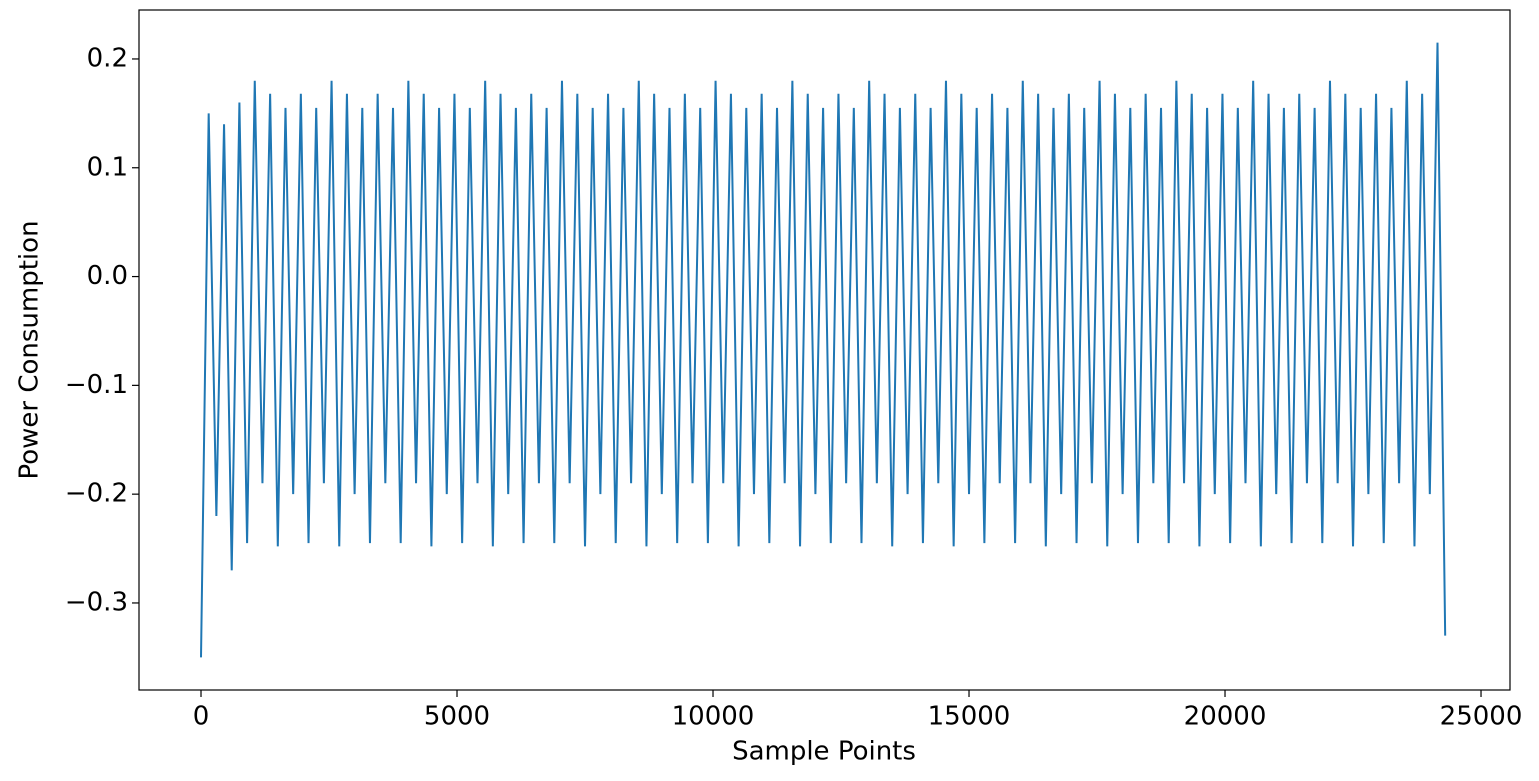  What do you see at coordinates (969, 717) in the screenshot?
I see `x-tick-label: 15000` at bounding box center [969, 717].